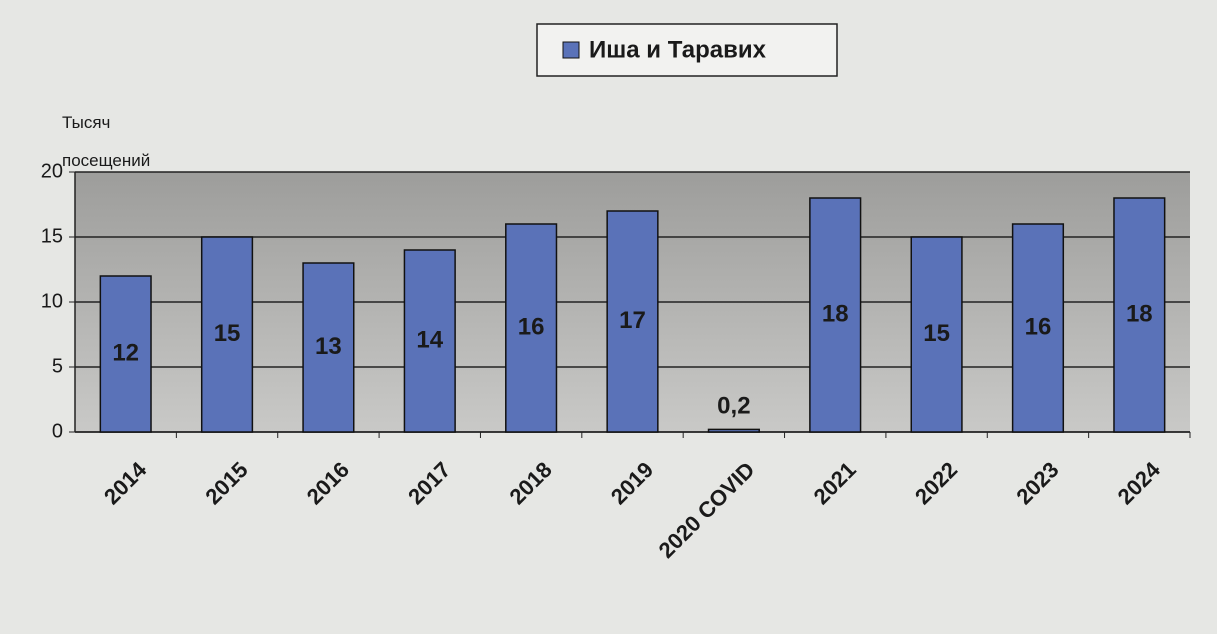 The width and height of the screenshot is (1217, 634). I want to click on y-tick-label: 5, so click(57, 366).